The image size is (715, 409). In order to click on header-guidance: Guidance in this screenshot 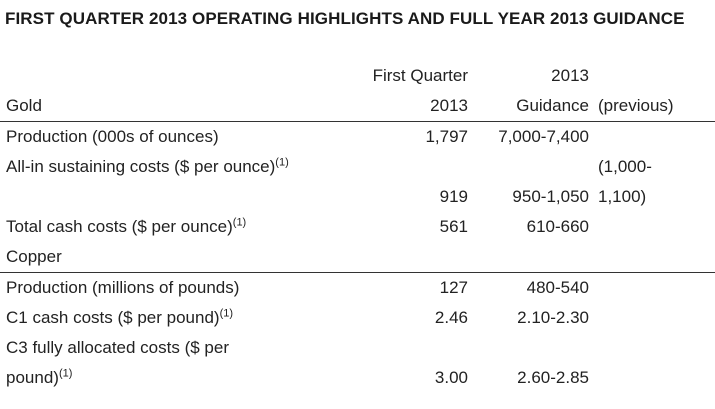, I will do `click(528, 106)`.